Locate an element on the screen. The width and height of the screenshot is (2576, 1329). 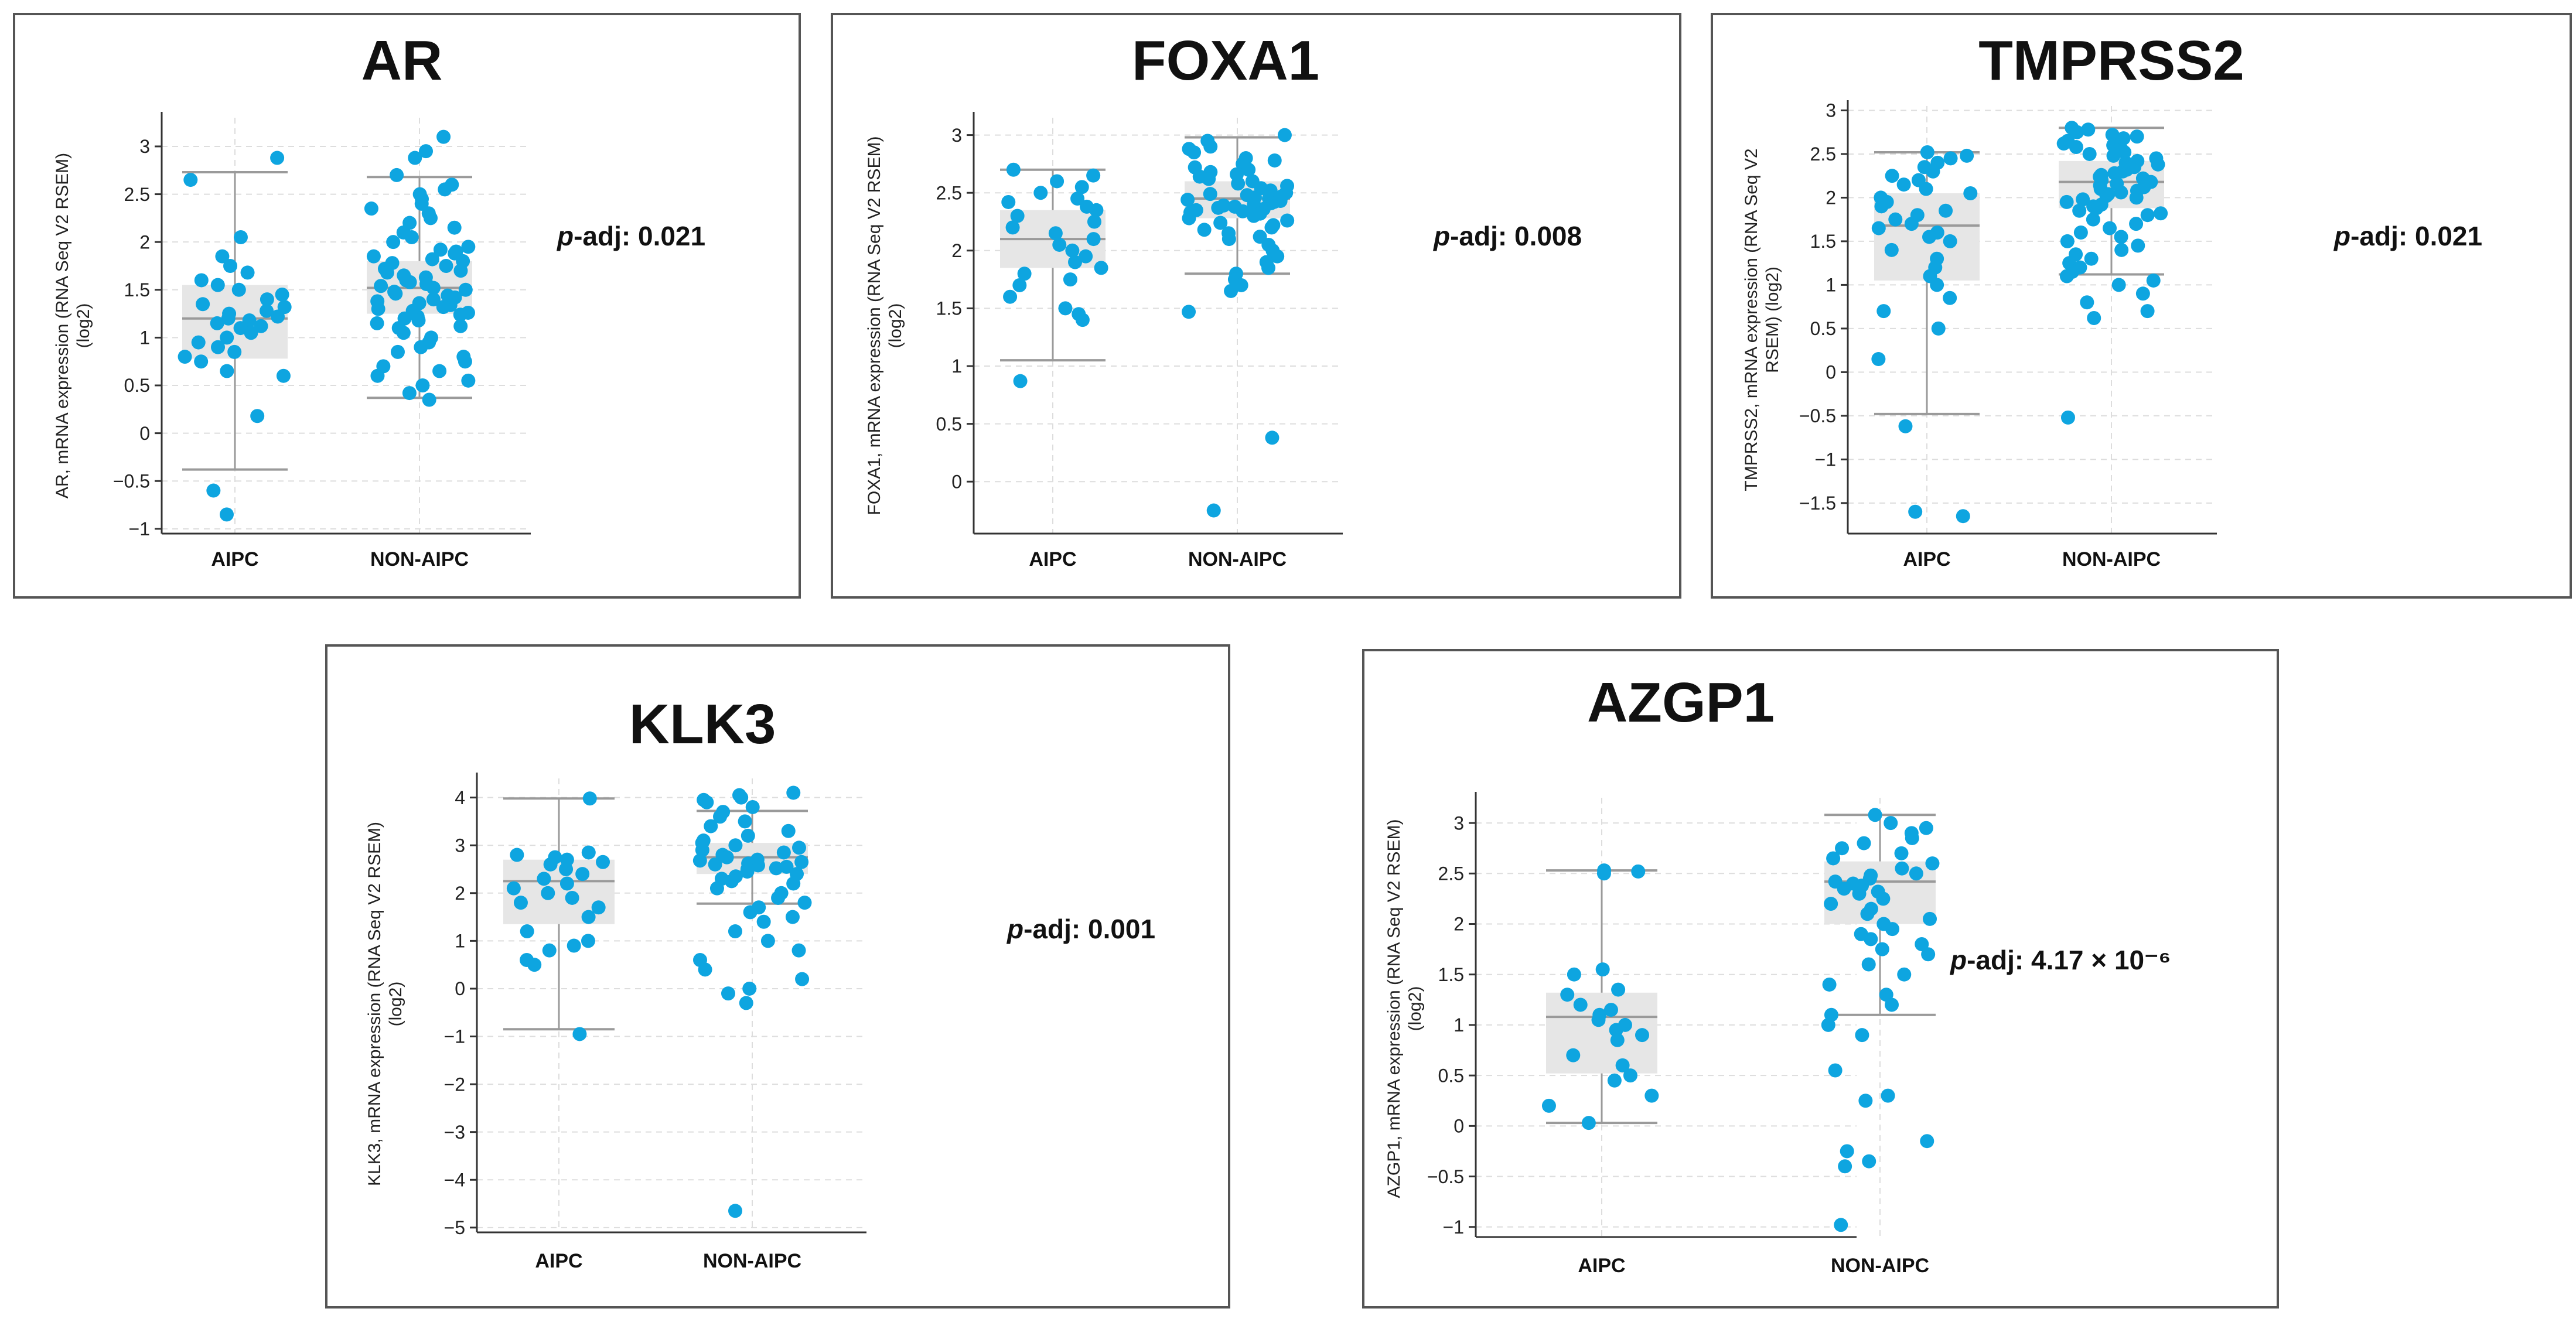
y-tick-label: 0.5 is located at coordinates (1823, 328).